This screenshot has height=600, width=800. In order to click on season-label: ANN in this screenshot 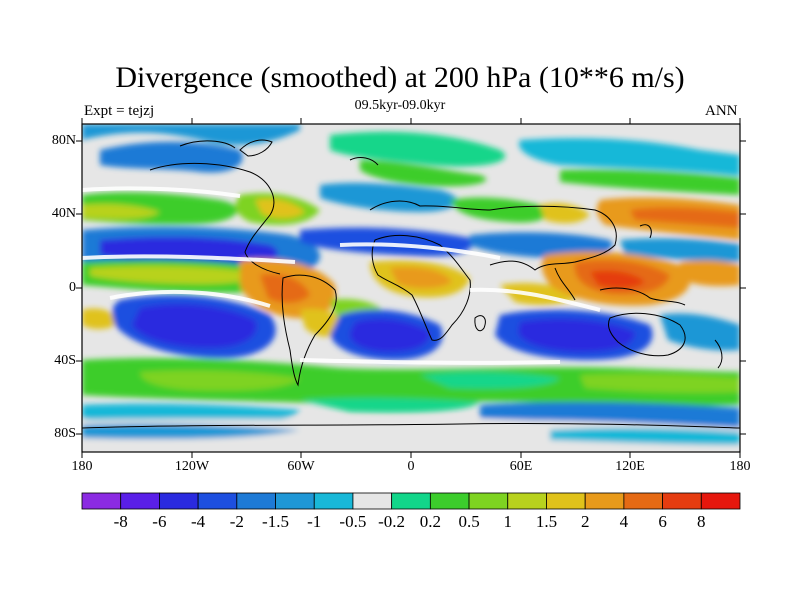, I will do `click(721, 111)`.